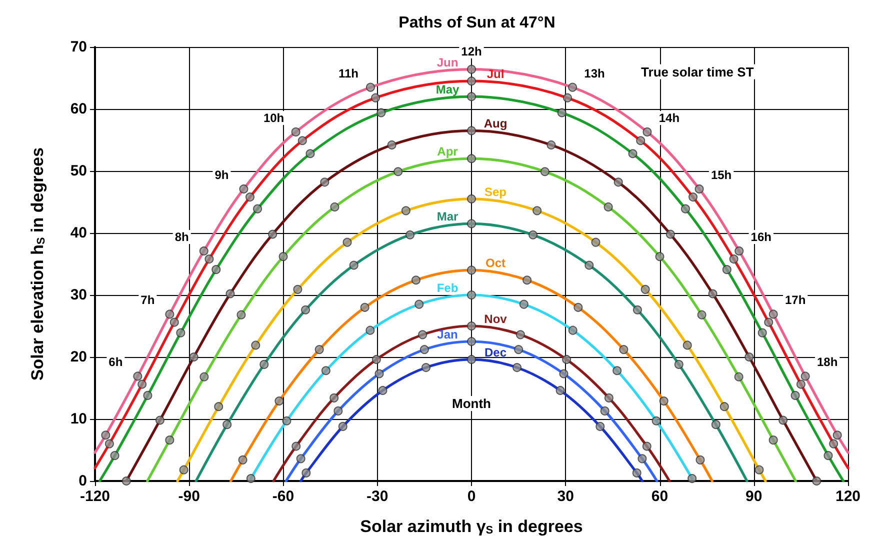 This screenshot has height=554, width=871. Describe the element at coordinates (761, 237) in the screenshot. I see `annotation: 16h` at that location.